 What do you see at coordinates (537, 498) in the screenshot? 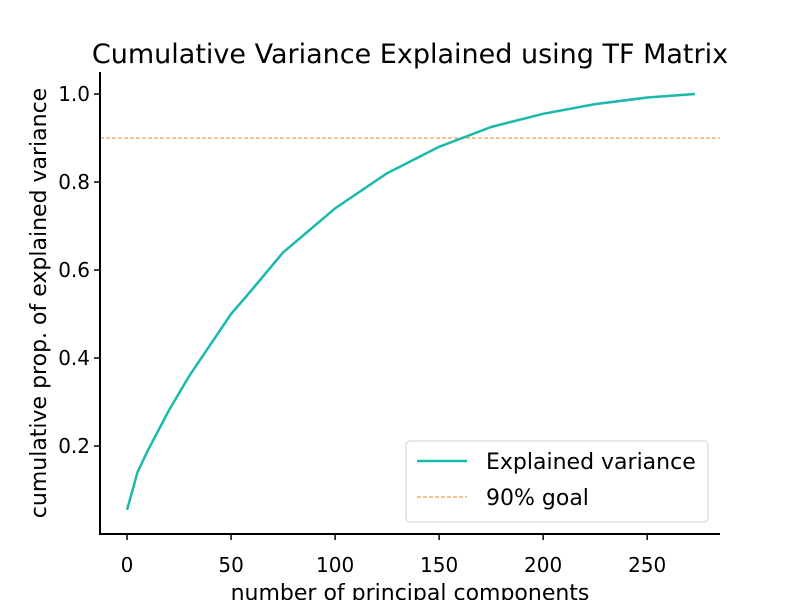
I see `legend-label-90-goal: 90% goal` at bounding box center [537, 498].